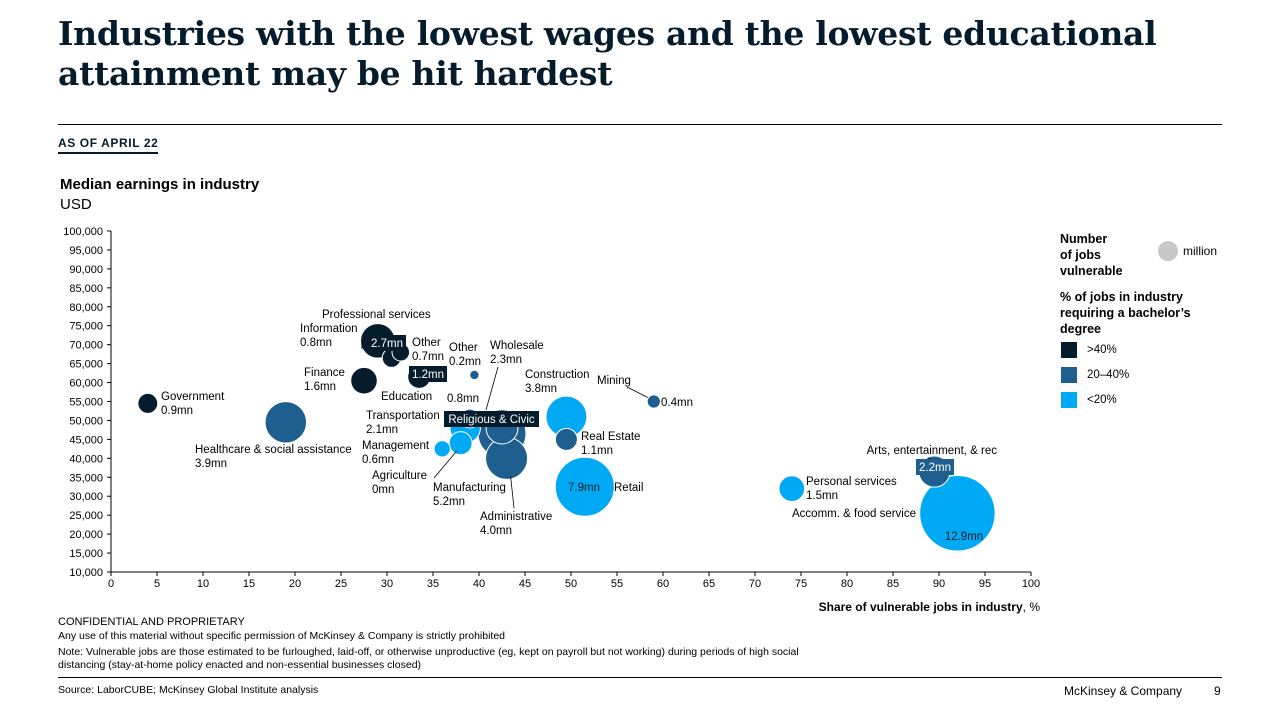  What do you see at coordinates (677, 403) in the screenshot?
I see `data-label: 0.4mn` at bounding box center [677, 403].